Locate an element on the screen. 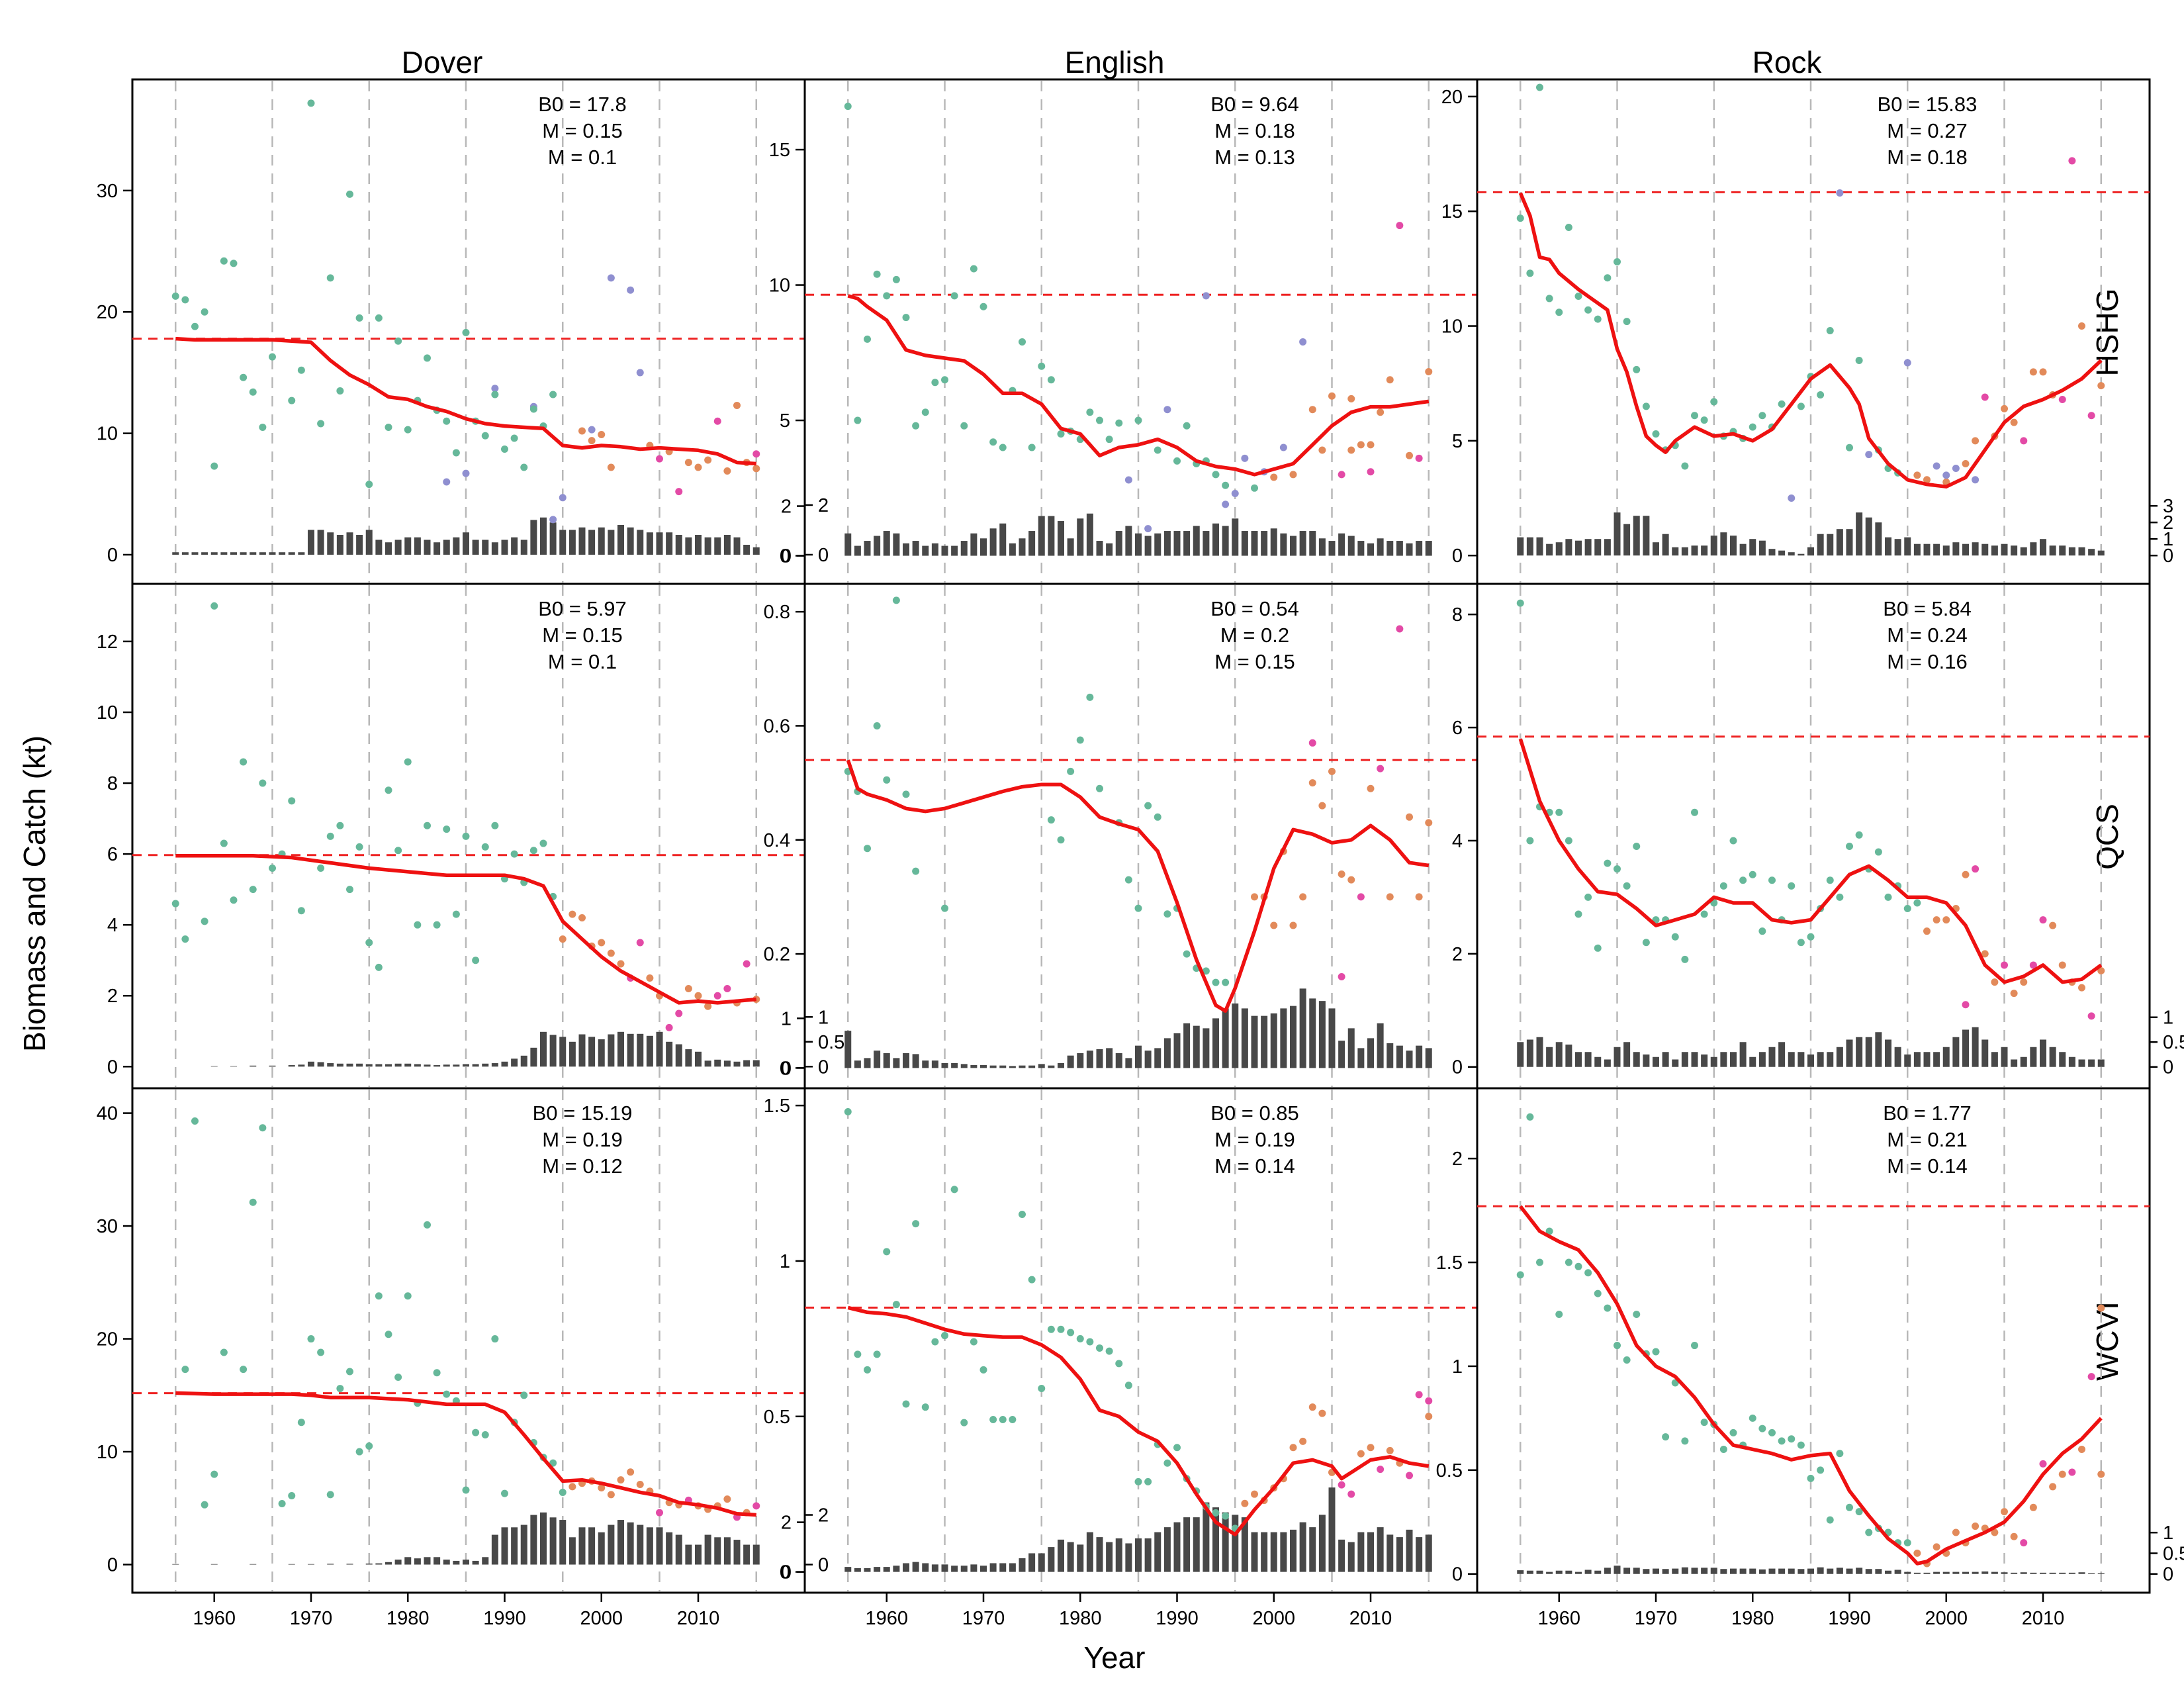 The image size is (2184, 1688). survey-point-1963 is located at coordinates (916, 1224).